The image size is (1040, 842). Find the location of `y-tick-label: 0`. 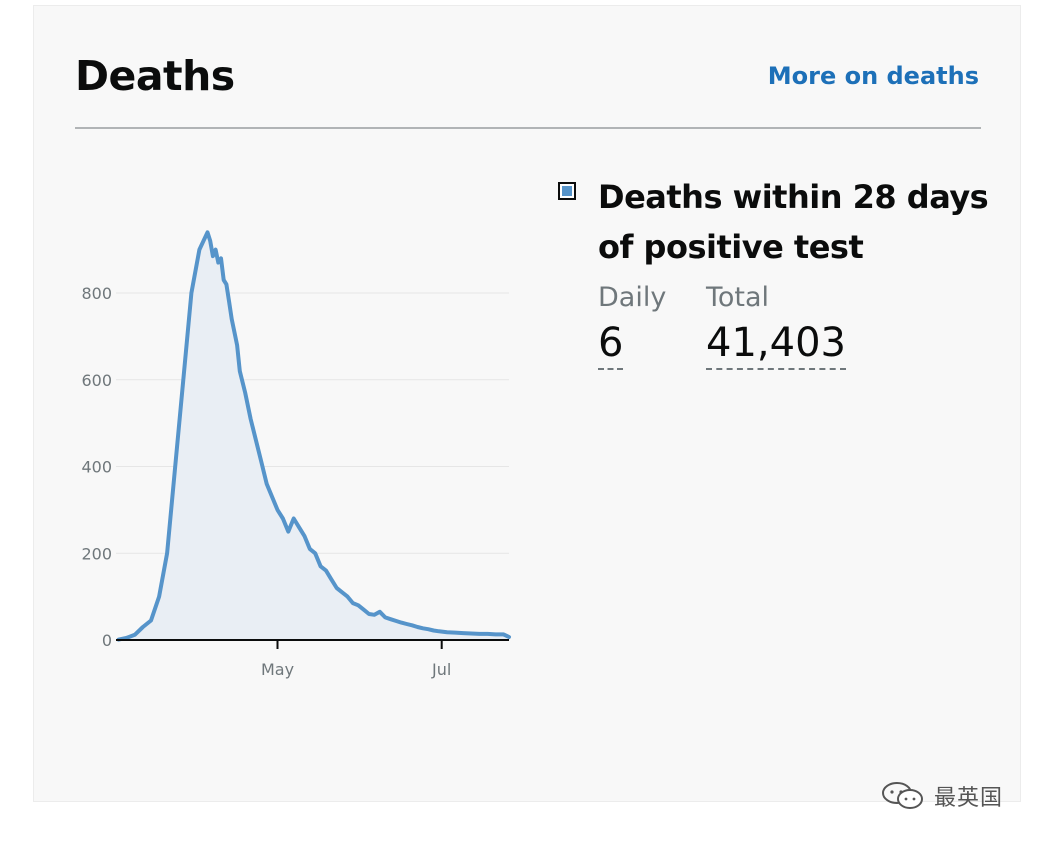

y-tick-label: 0 is located at coordinates (107, 640).